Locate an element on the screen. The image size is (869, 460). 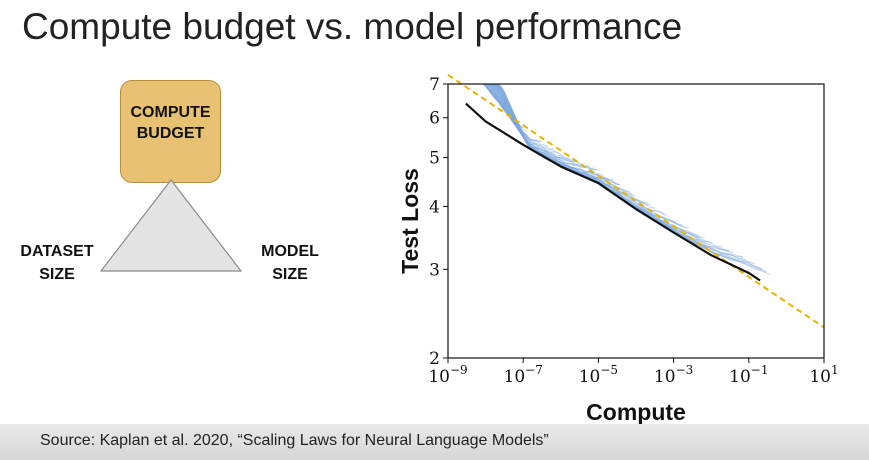
y-axis-ticks: 2 3 4 5 6 7 is located at coordinates (438, 222).